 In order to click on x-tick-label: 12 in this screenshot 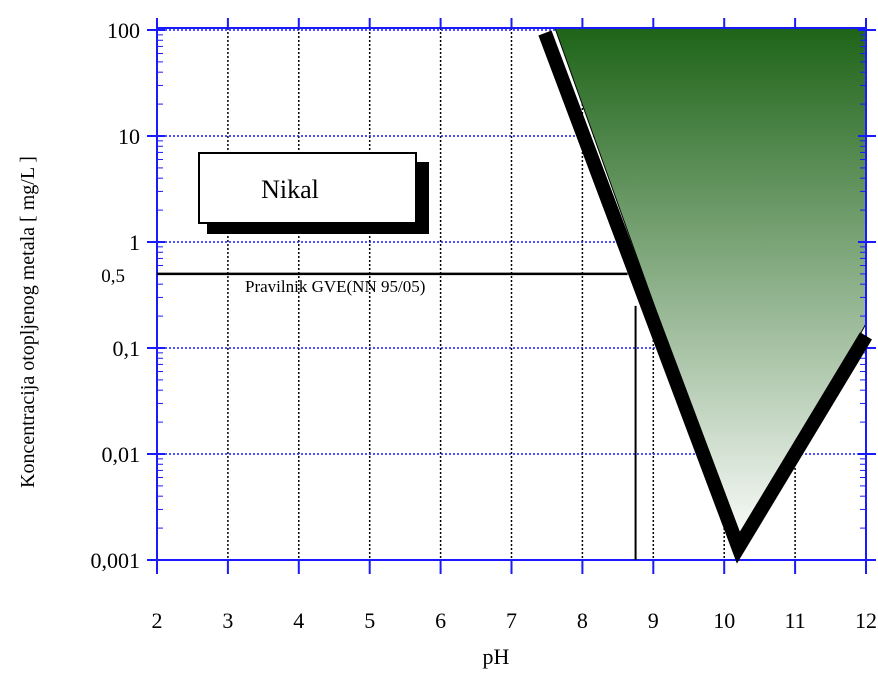, I will do `click(866, 620)`.